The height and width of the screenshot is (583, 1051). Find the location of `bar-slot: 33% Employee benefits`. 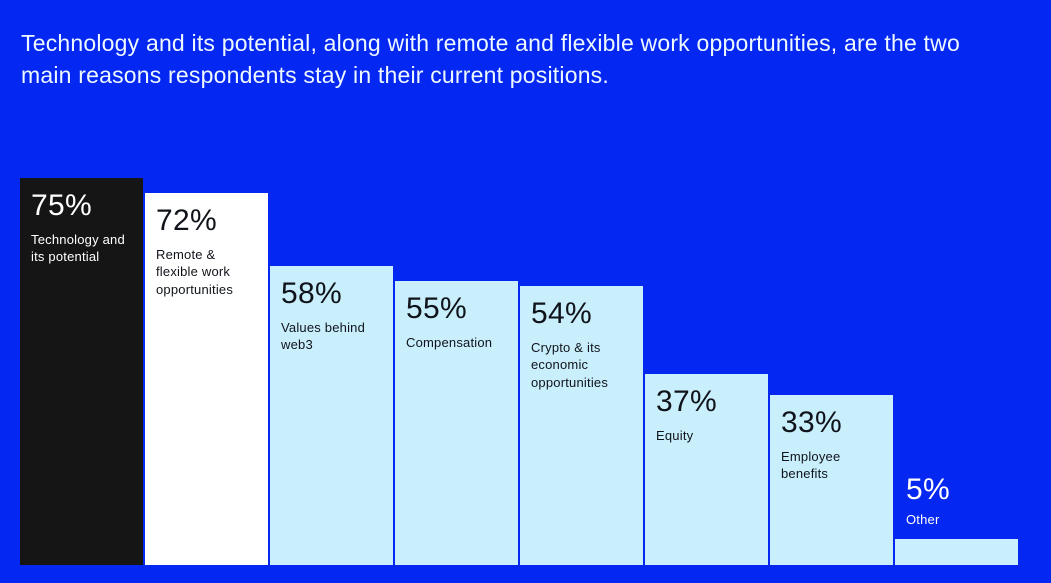

bar-slot: 33% Employee benefits is located at coordinates (831, 480).